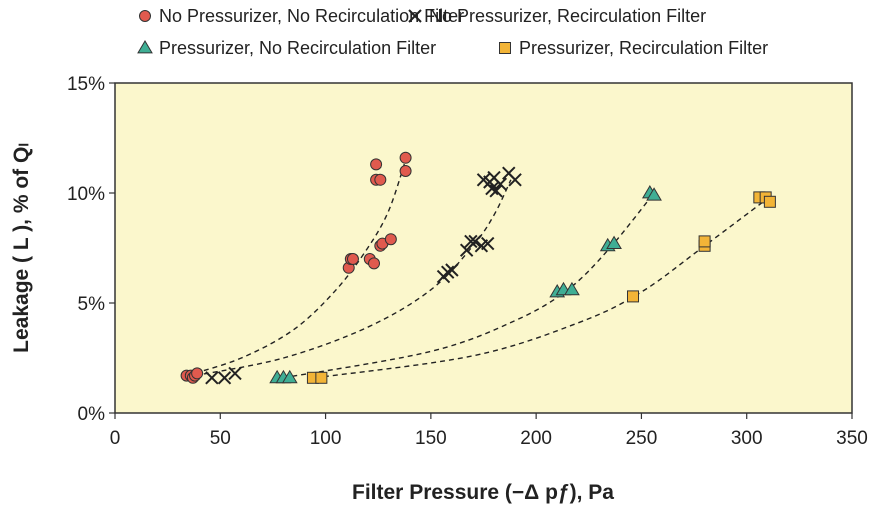 Image resolution: width=879 pixels, height=506 pixels. Describe the element at coordinates (91, 249) in the screenshot. I see `y-axis: 0% 5% 10% 15%` at that location.